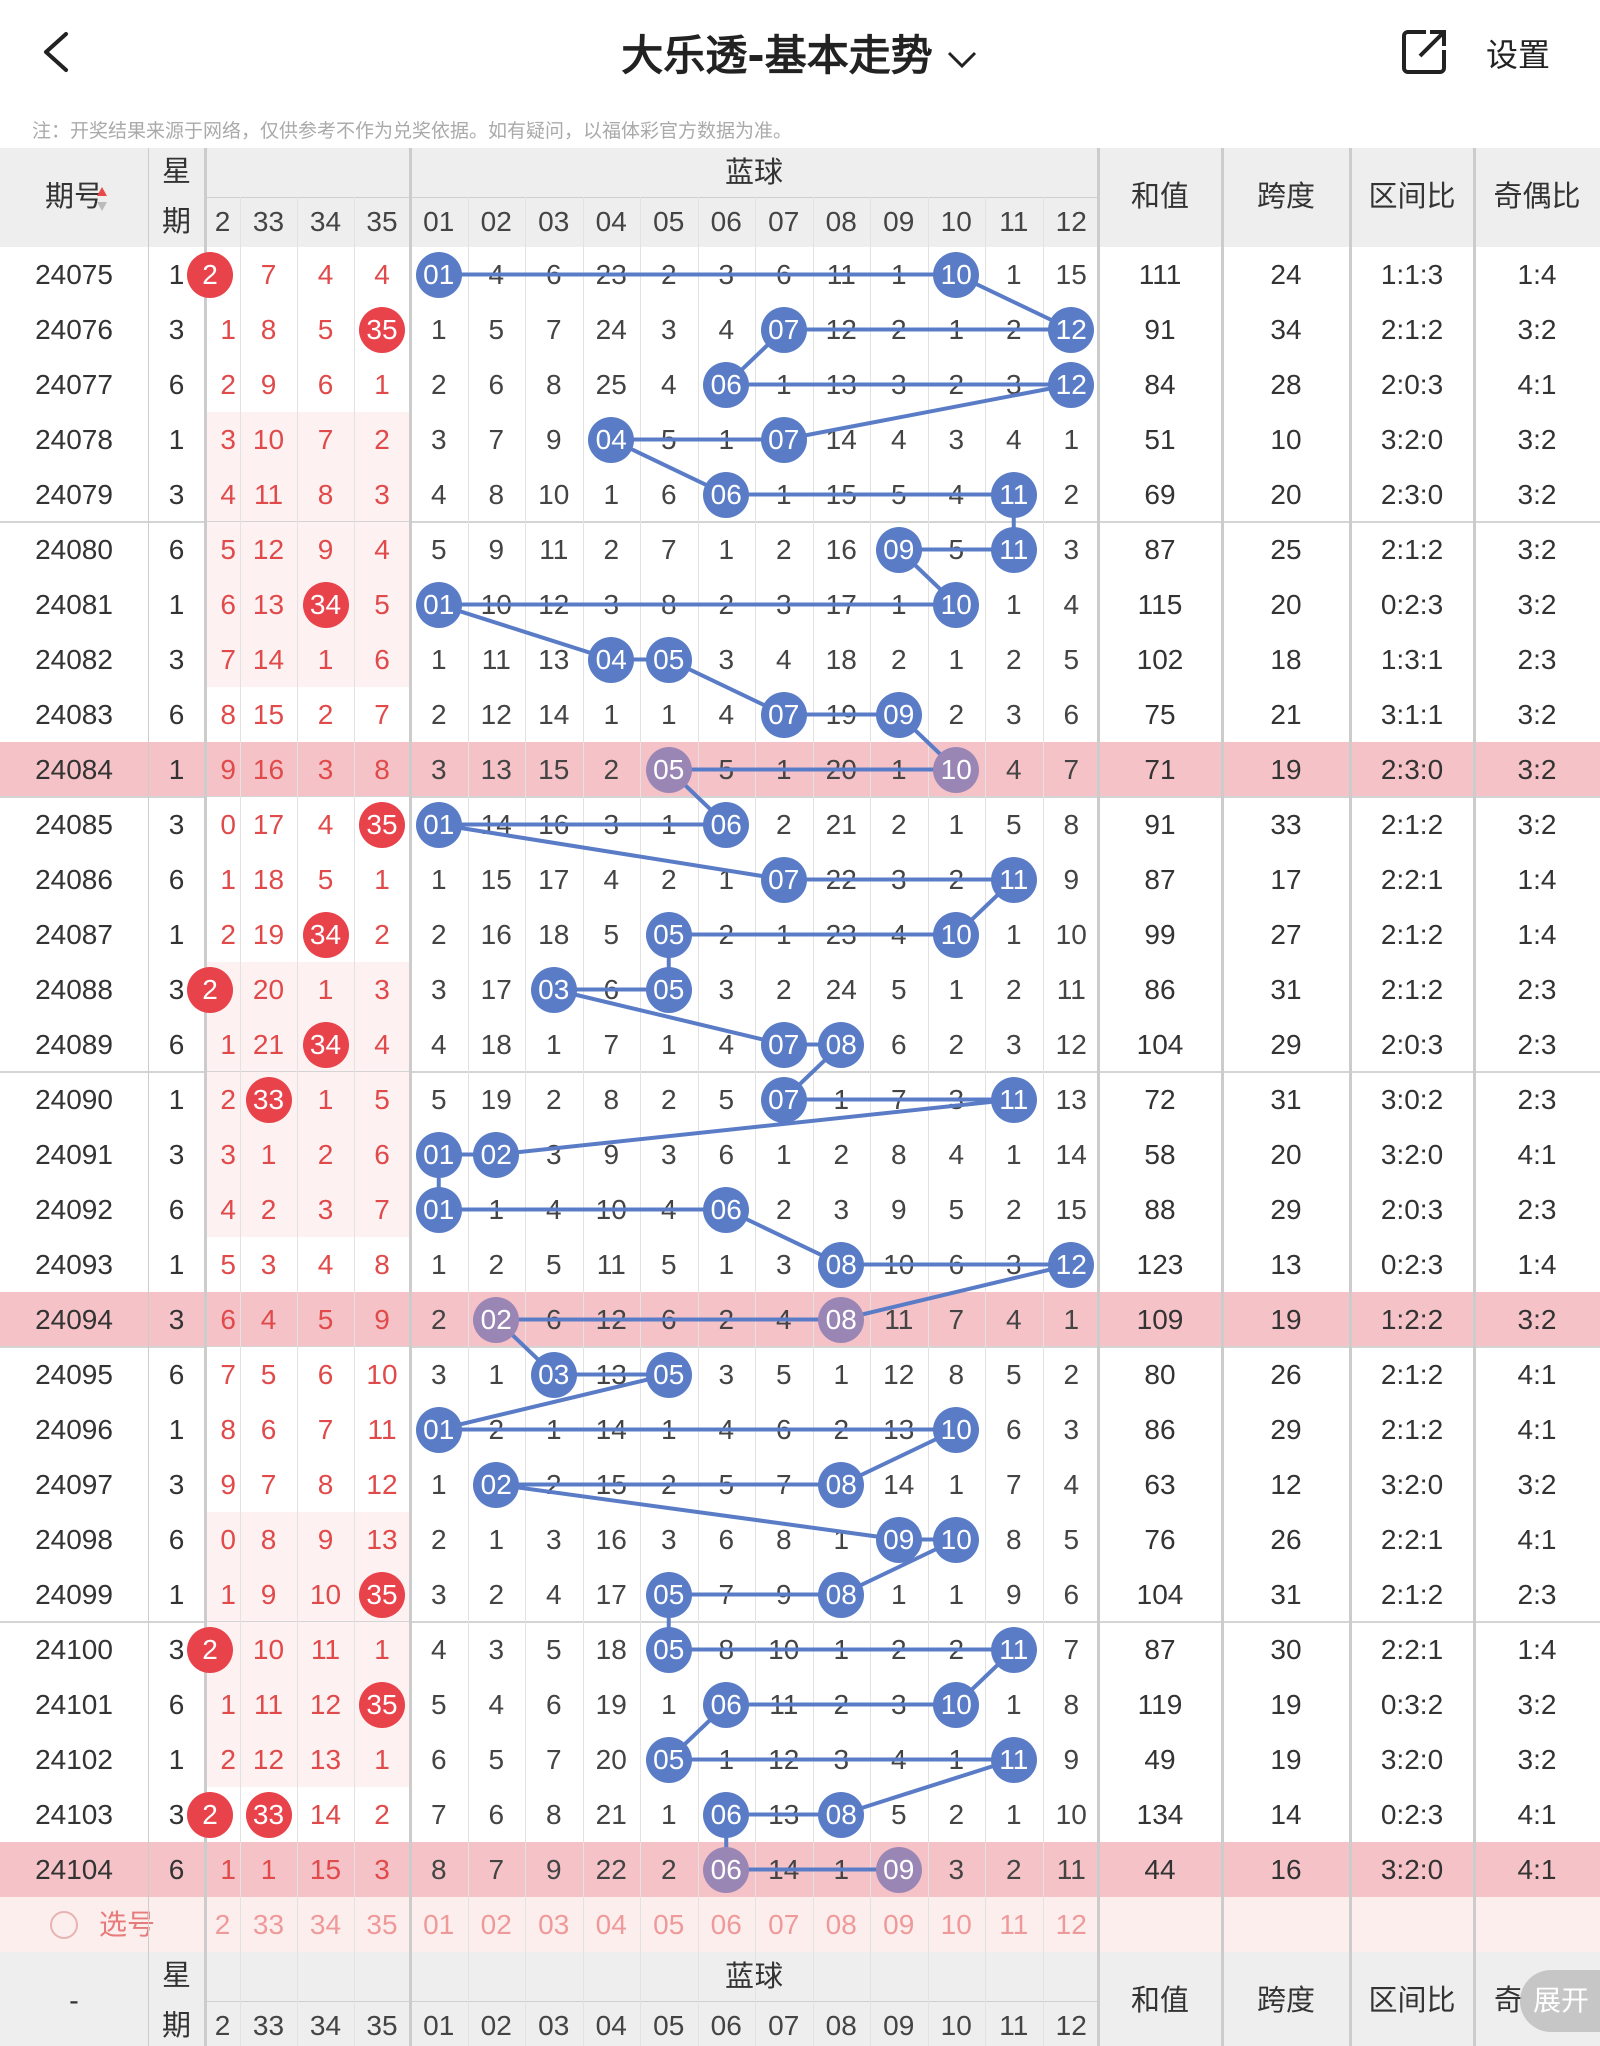  What do you see at coordinates (74, 274) in the screenshot?
I see `row-period: 24075` at bounding box center [74, 274].